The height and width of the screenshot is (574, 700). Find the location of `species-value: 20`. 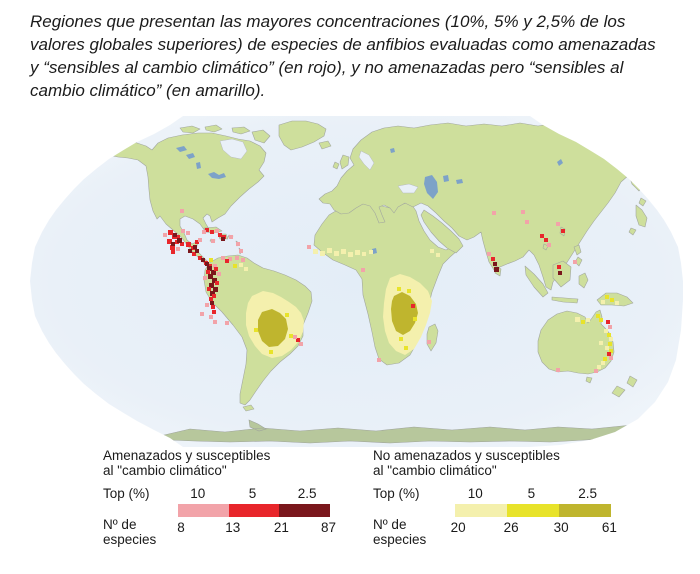

species-value: 20 is located at coordinates (458, 527).